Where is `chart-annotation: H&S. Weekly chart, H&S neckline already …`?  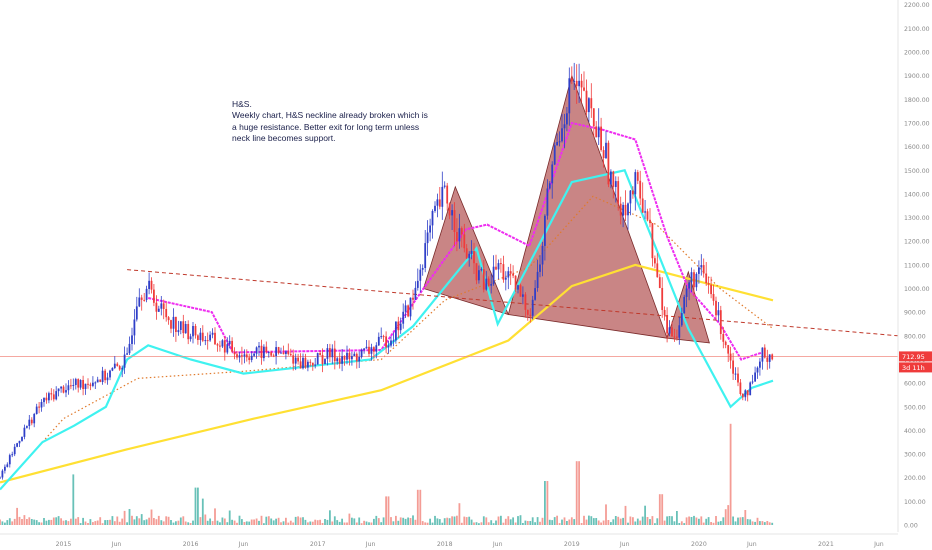 chart-annotation: H&S. Weekly chart, H&S neckline already … is located at coordinates (339, 122).